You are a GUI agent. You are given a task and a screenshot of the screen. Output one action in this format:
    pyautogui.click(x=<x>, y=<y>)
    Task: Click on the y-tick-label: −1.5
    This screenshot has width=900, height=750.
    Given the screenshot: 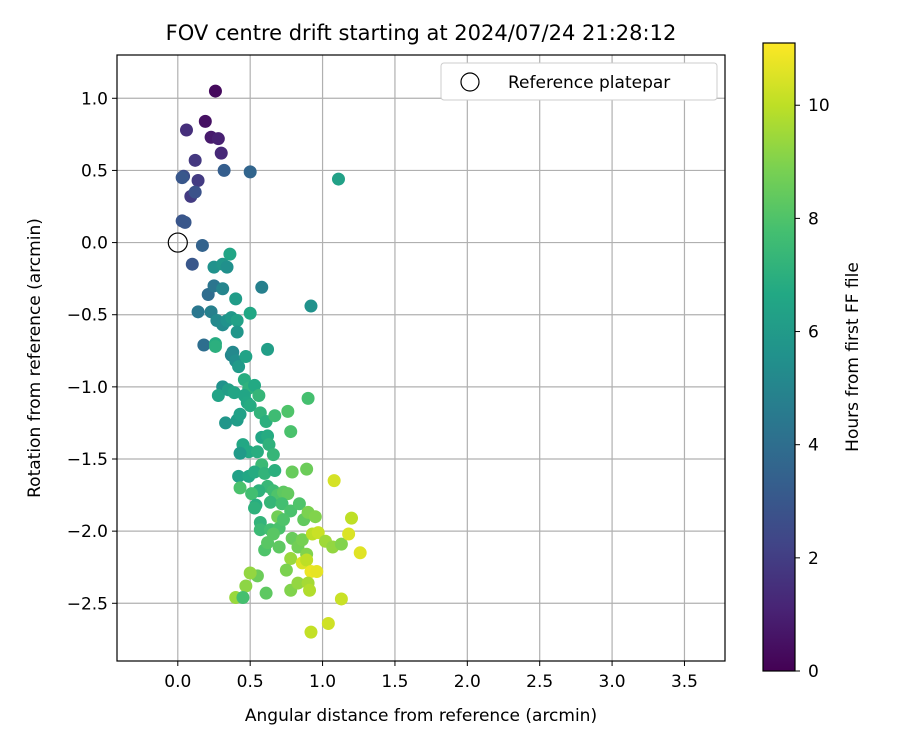 What is the action you would take?
    pyautogui.click(x=87, y=460)
    